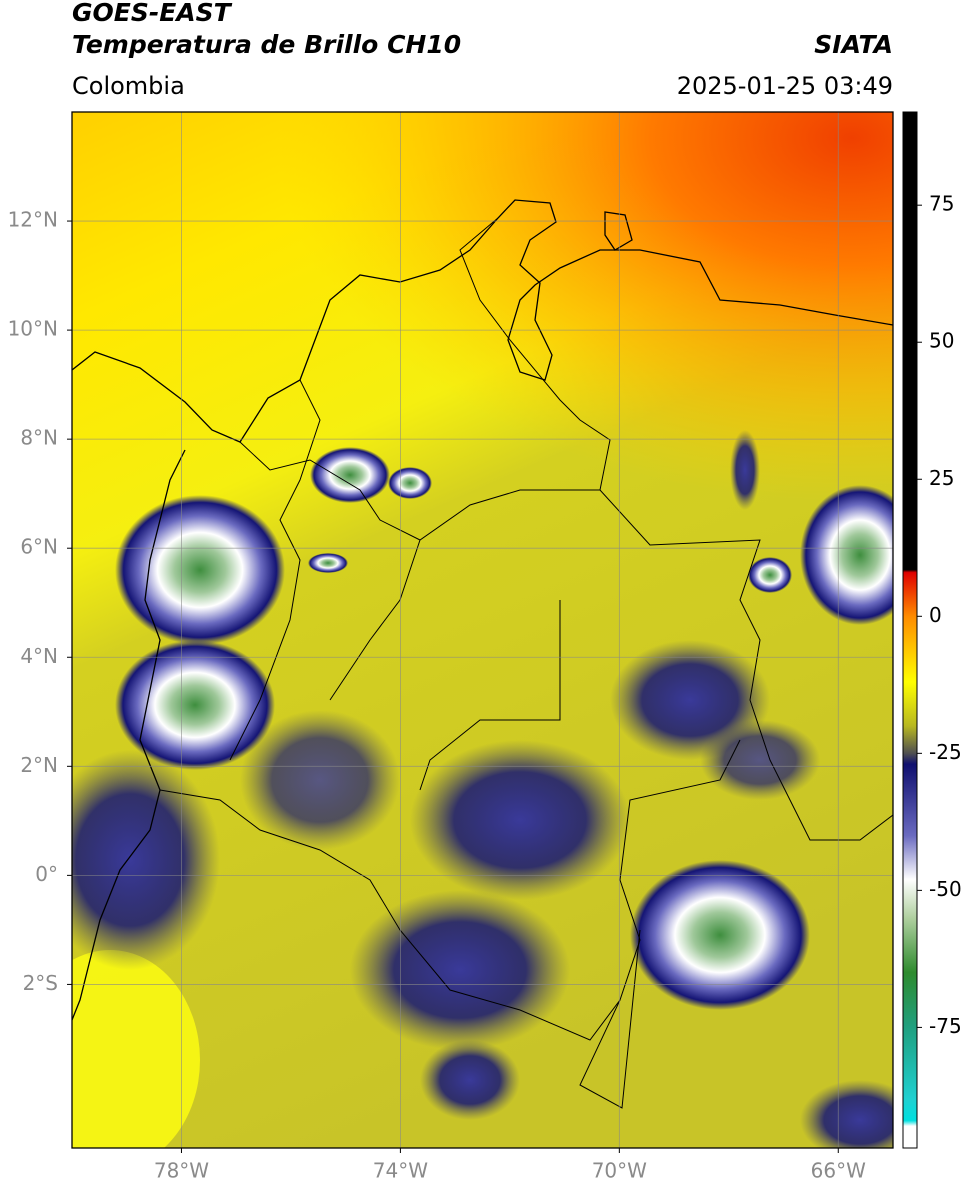 This screenshot has width=966, height=1194. I want to click on colorbar, so click(910, 630).